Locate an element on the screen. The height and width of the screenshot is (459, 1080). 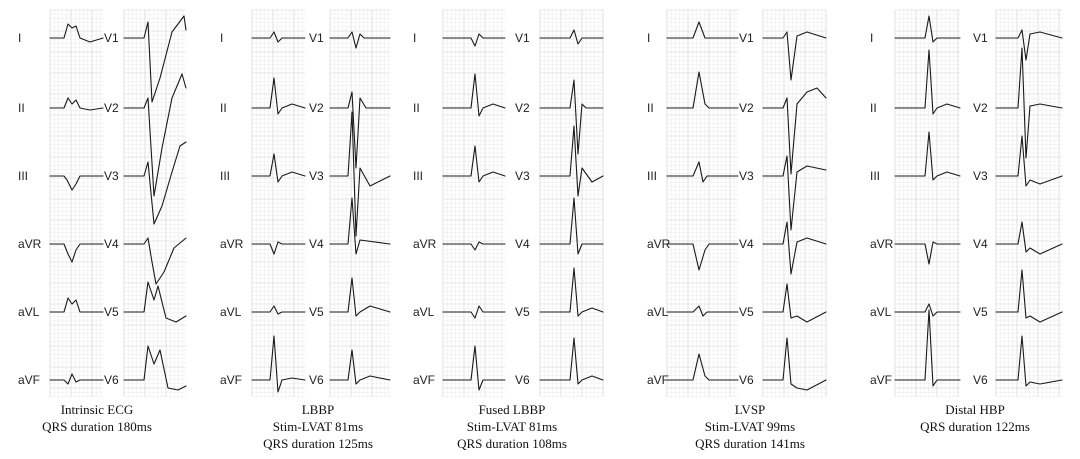
panel-caption-line: Fused LBBP is located at coordinates (512, 409).